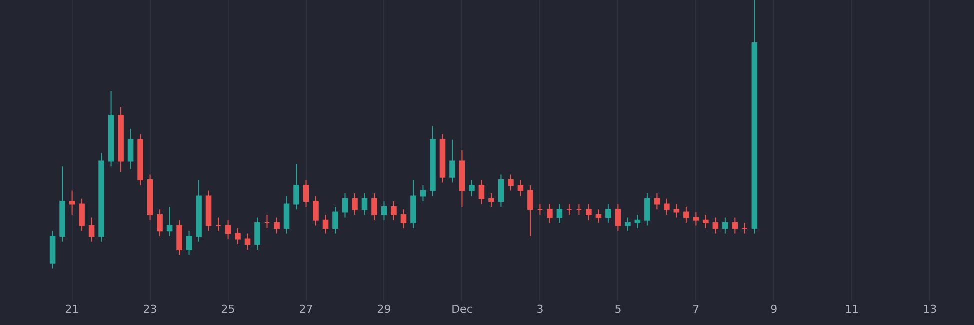 The image size is (974, 325). I want to click on x-tick-label: 13, so click(930, 309).